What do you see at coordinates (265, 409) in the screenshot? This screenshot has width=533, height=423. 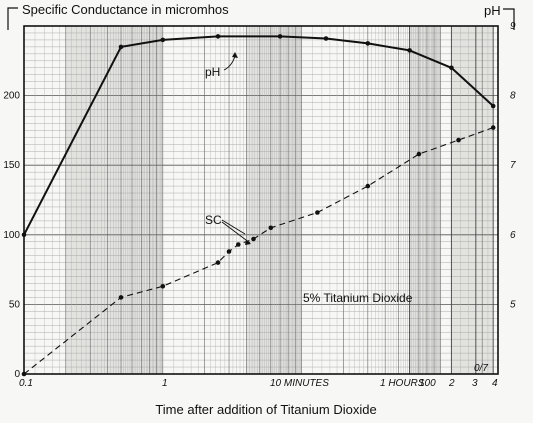 I see `x-axis-label: Time after addition of Titanium Dioxide` at bounding box center [265, 409].